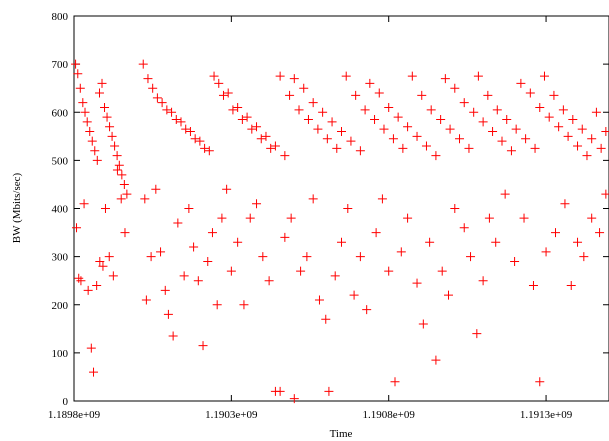  What do you see at coordinates (60, 17) in the screenshot?
I see `y-tick-label: 800` at bounding box center [60, 17].